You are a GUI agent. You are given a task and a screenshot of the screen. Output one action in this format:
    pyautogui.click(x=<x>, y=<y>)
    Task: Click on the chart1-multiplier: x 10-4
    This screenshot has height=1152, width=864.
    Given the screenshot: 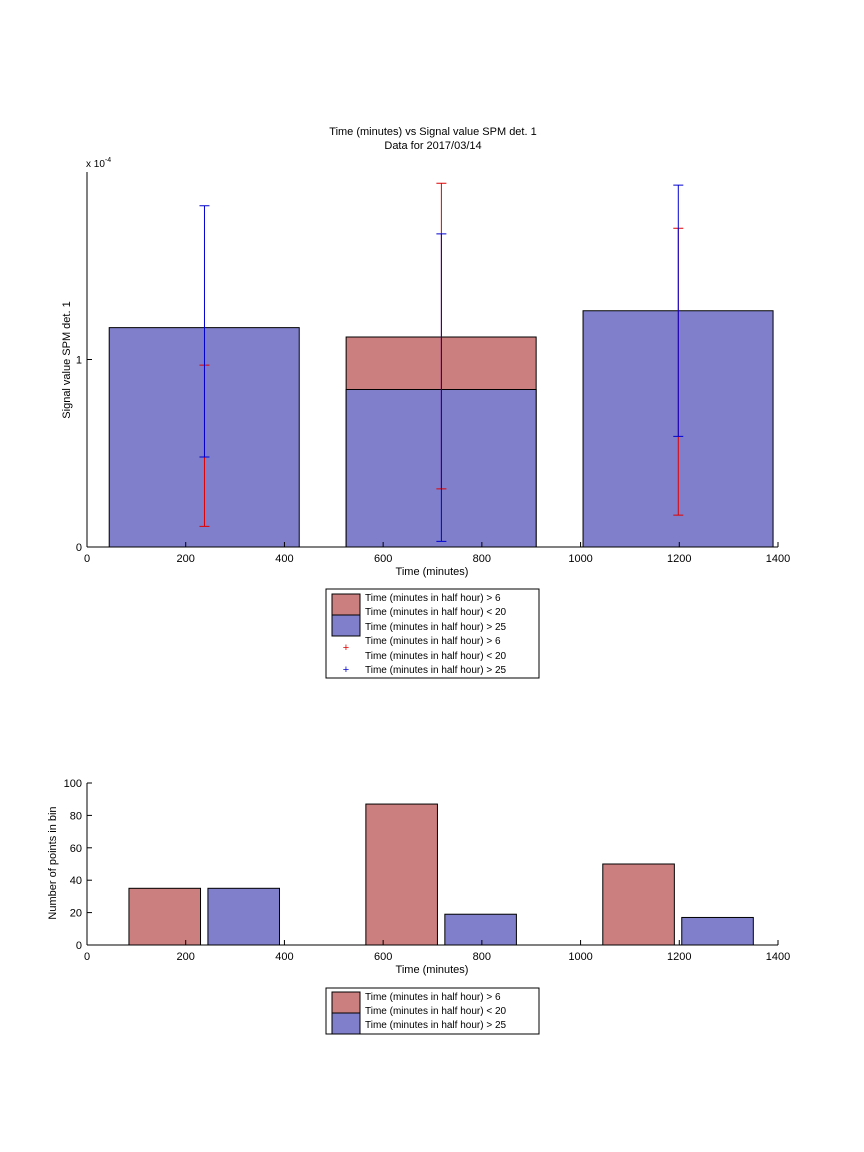 What is the action you would take?
    pyautogui.click(x=98, y=163)
    